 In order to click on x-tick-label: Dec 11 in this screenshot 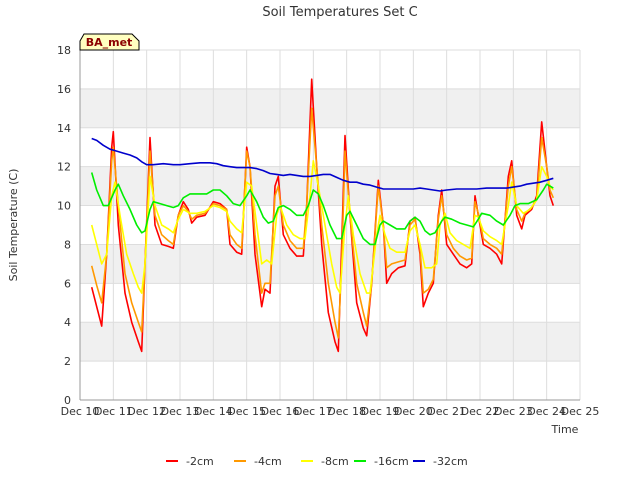, I will do `click(113, 411)`.